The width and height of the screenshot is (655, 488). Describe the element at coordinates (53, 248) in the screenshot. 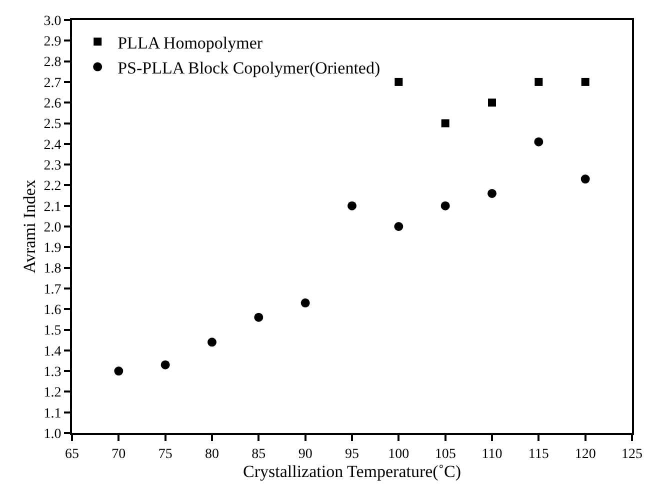

I see `y-tick-label: 1.9` at that location.